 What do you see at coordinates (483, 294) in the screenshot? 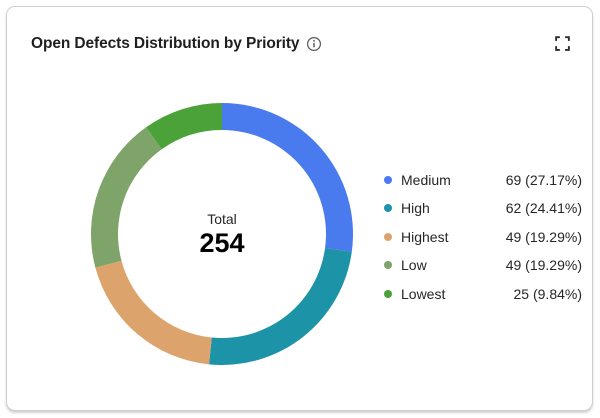
I see `legend-item-lowest: Lowest 25 (9.84%)` at bounding box center [483, 294].